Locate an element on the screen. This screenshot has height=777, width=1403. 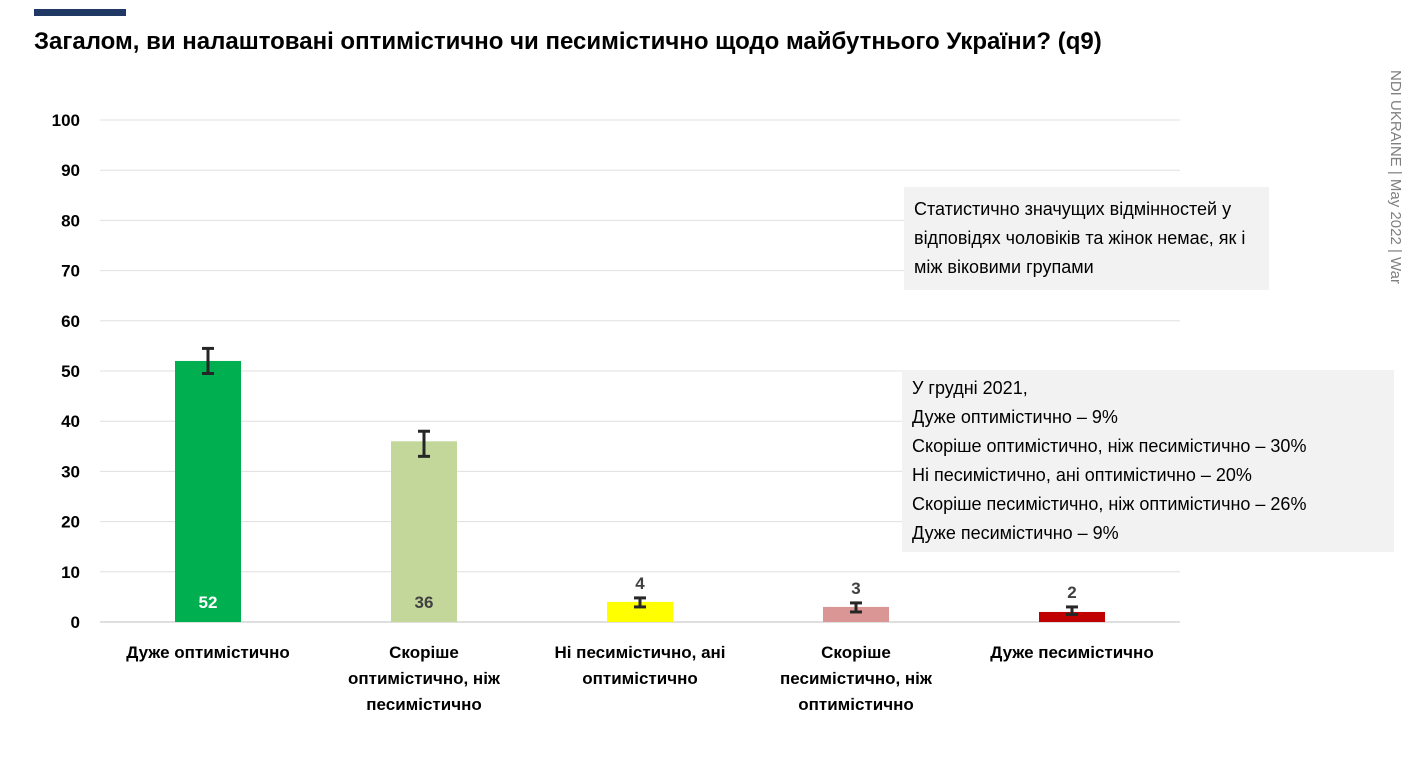
y-tick-label: 0 is located at coordinates (75, 622).